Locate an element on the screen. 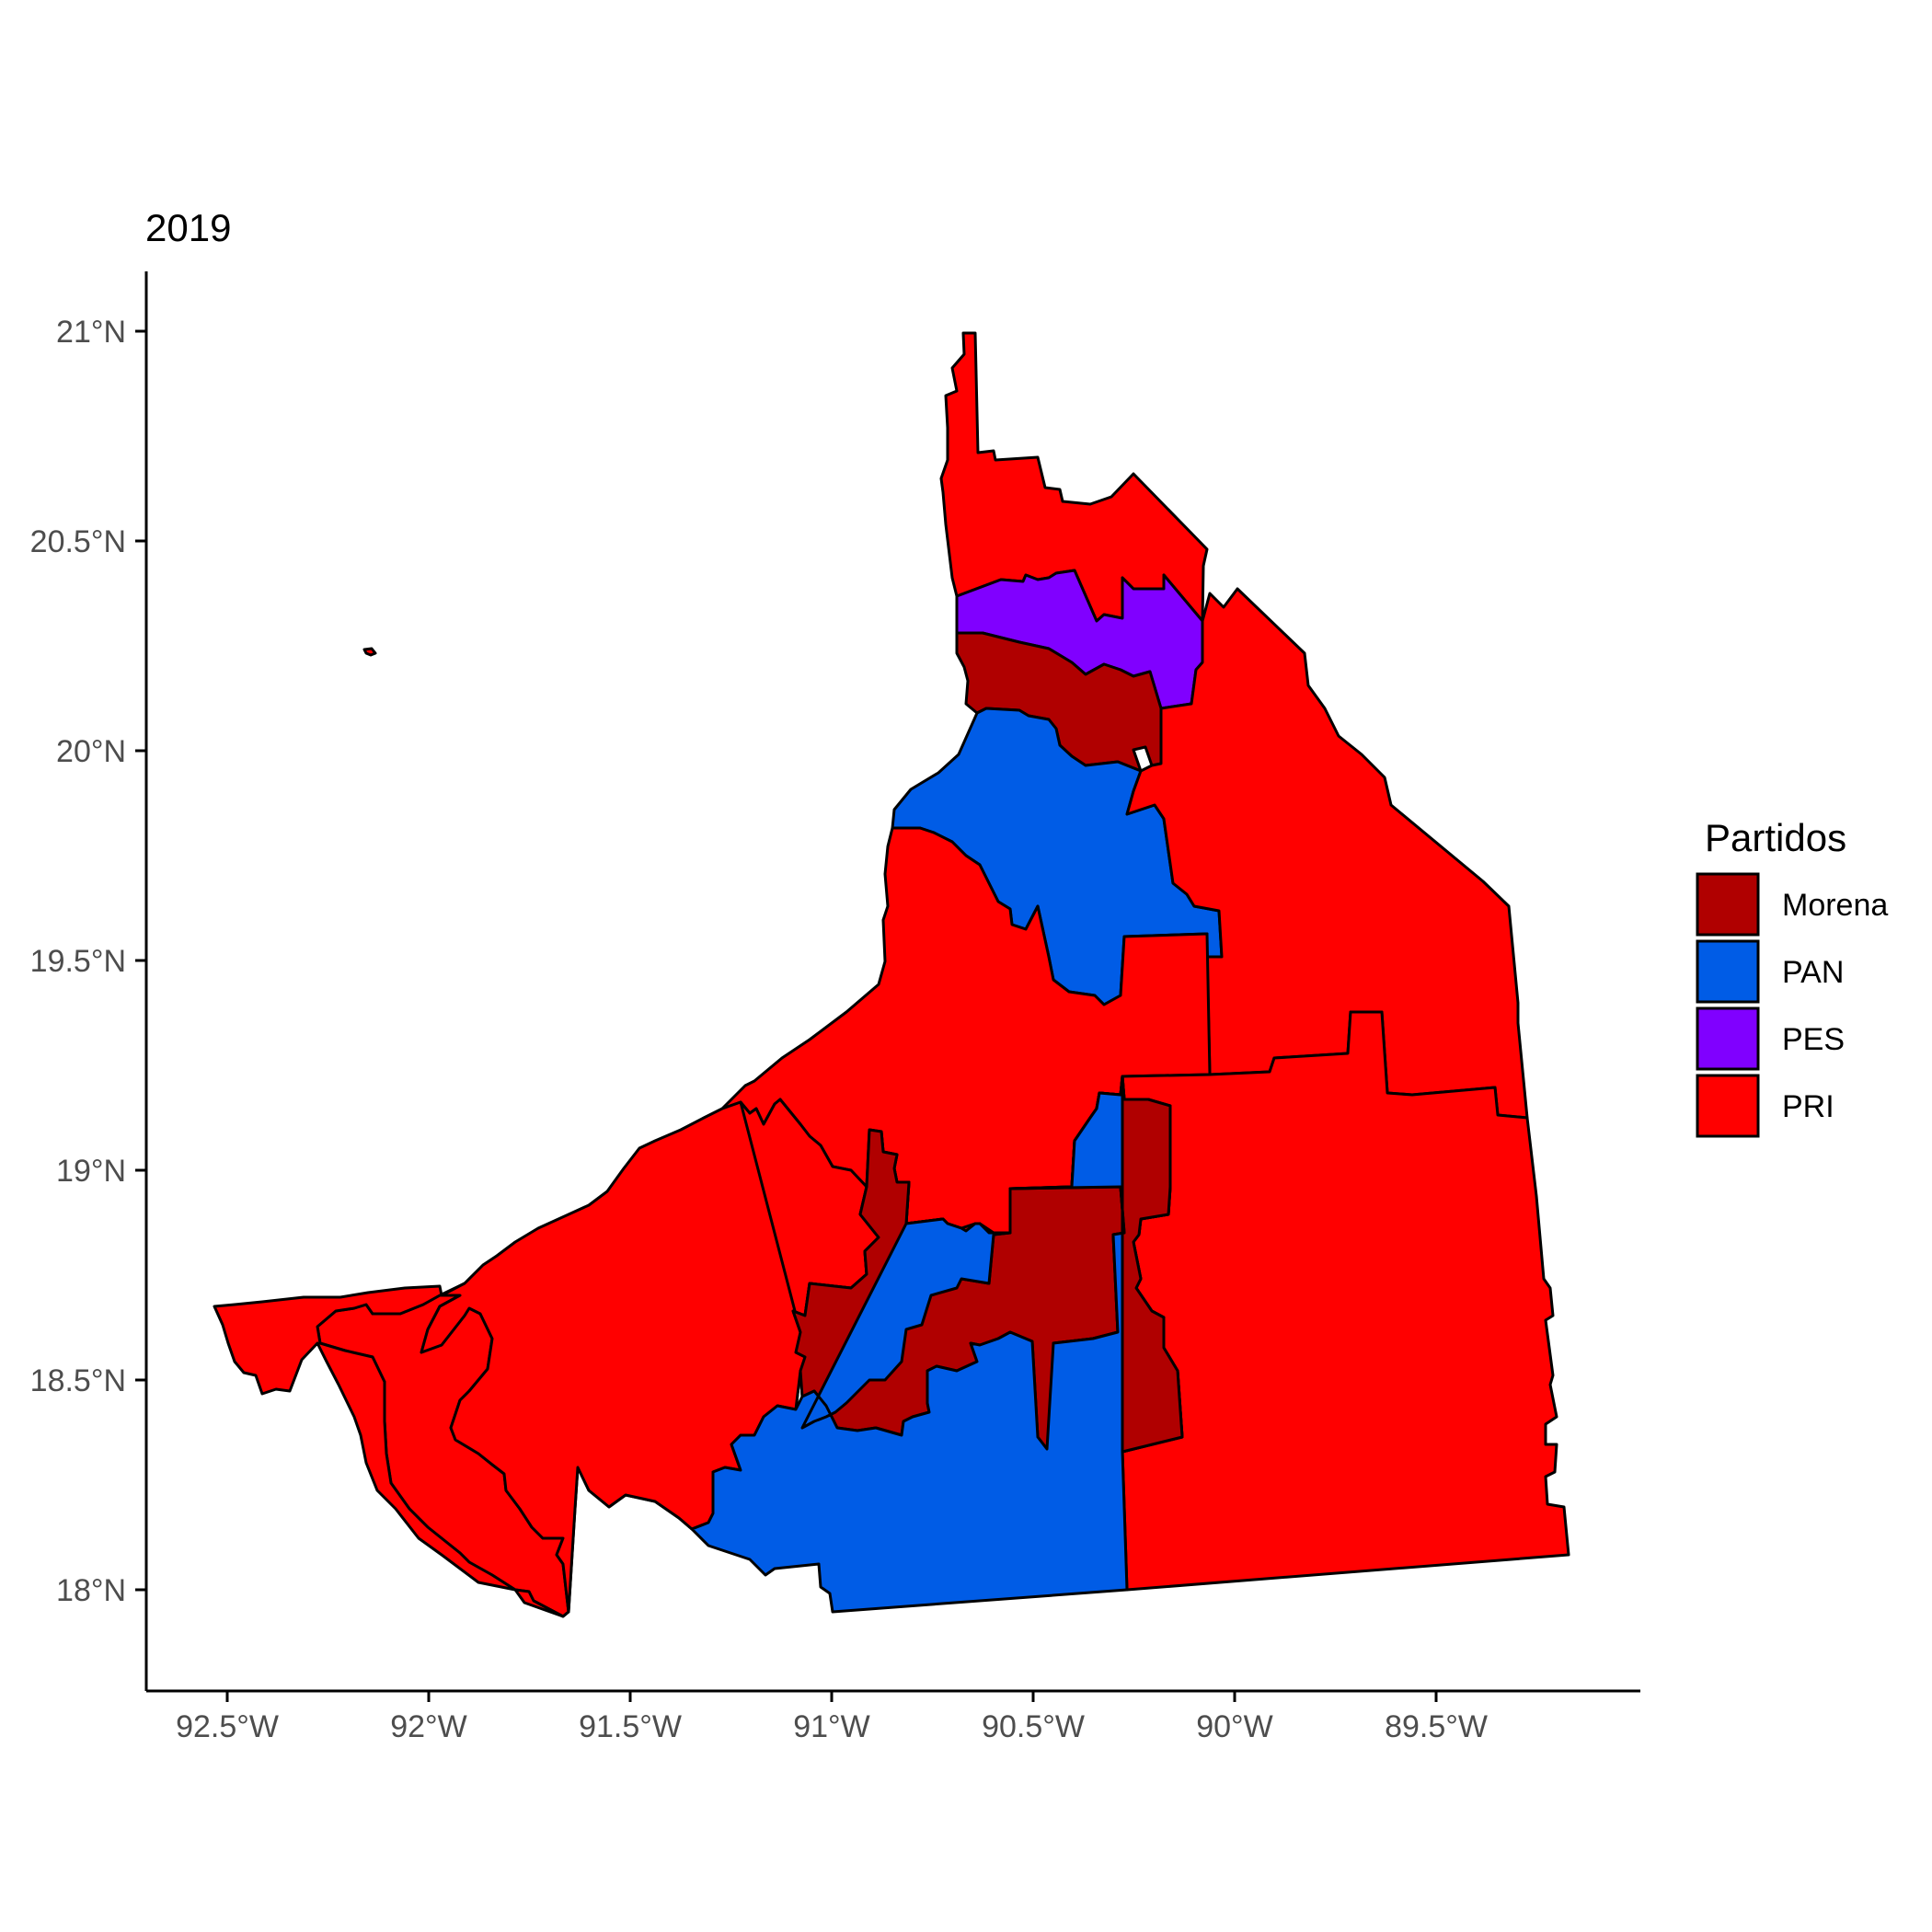 This screenshot has width=1932, height=1932. x-tick-label: 90°W is located at coordinates (1234, 1726).